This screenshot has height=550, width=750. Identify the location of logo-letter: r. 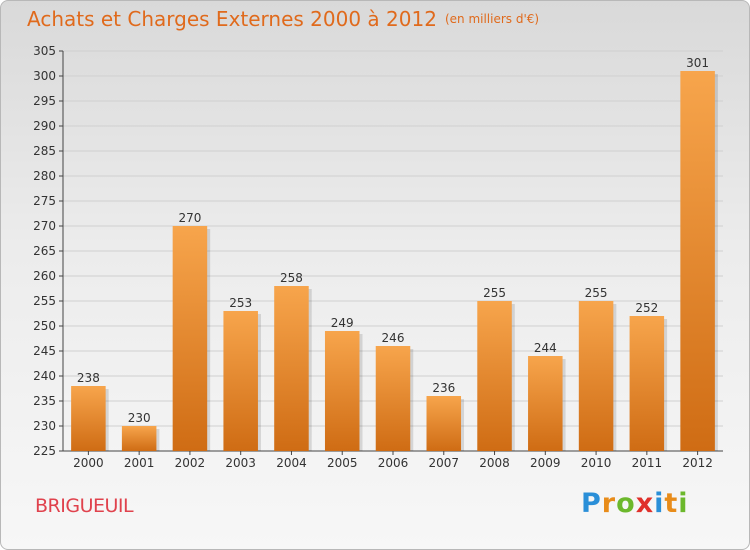
(609, 503).